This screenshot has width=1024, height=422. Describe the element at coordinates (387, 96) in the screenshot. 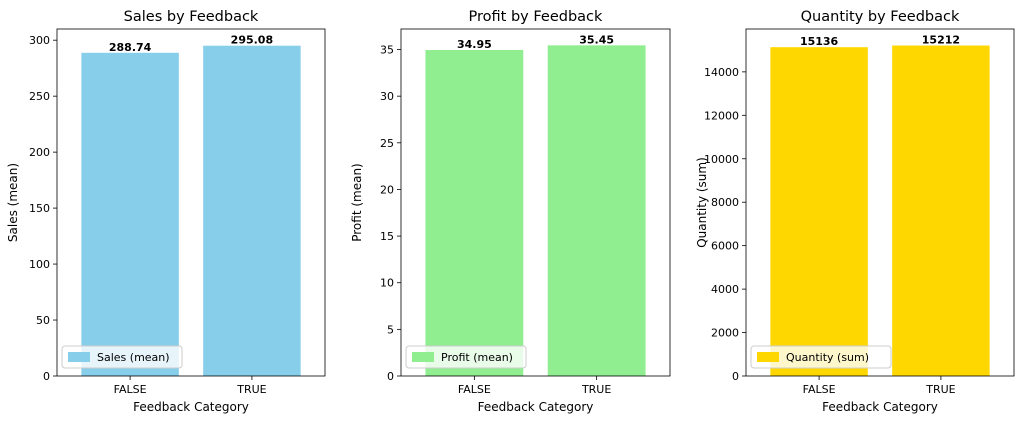

I see `y-tick-label: 30` at that location.